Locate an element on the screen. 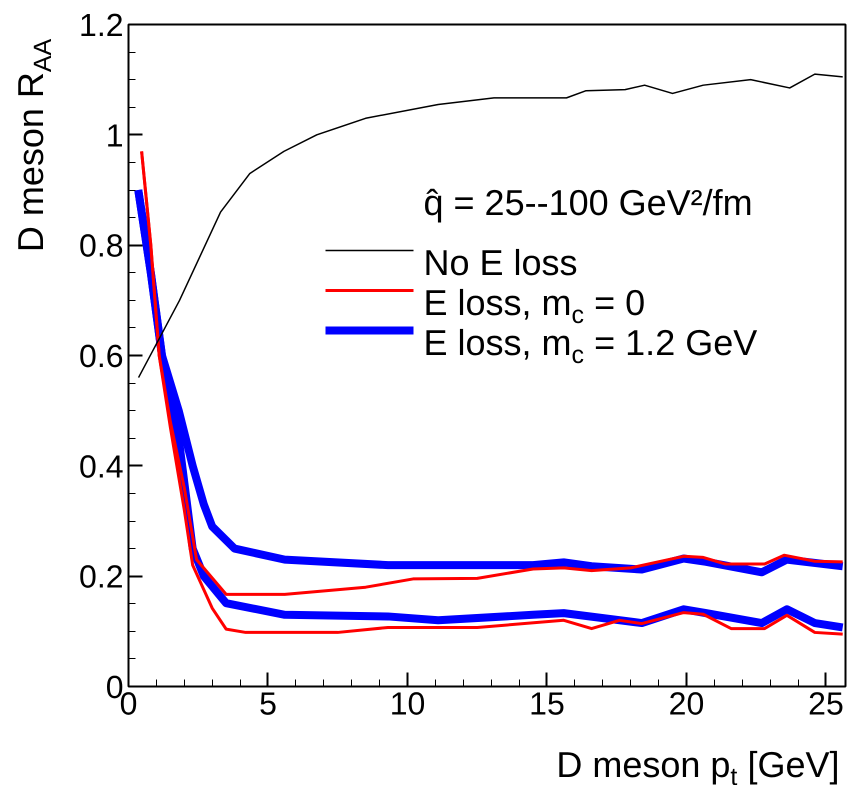 The width and height of the screenshot is (852, 785). y-axis-title: D meson RAA is located at coordinates (34, 145).